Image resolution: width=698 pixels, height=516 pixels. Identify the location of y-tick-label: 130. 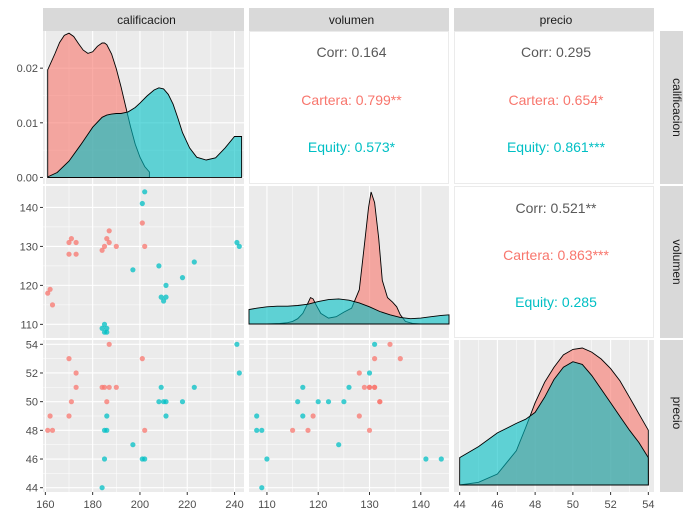
(29, 247).